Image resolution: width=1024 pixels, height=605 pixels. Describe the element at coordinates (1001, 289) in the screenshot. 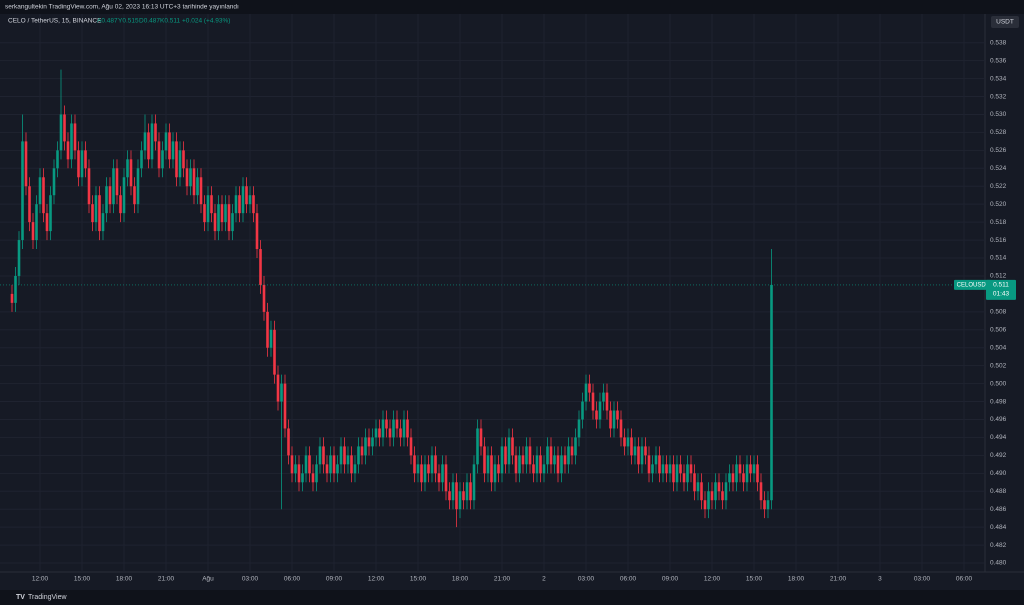

I see `price-tag` at that location.